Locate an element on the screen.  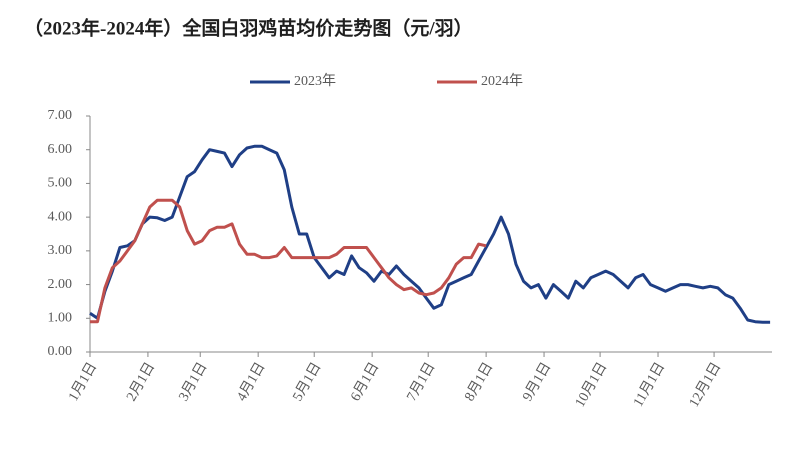
series-line is located at coordinates (288, 261).